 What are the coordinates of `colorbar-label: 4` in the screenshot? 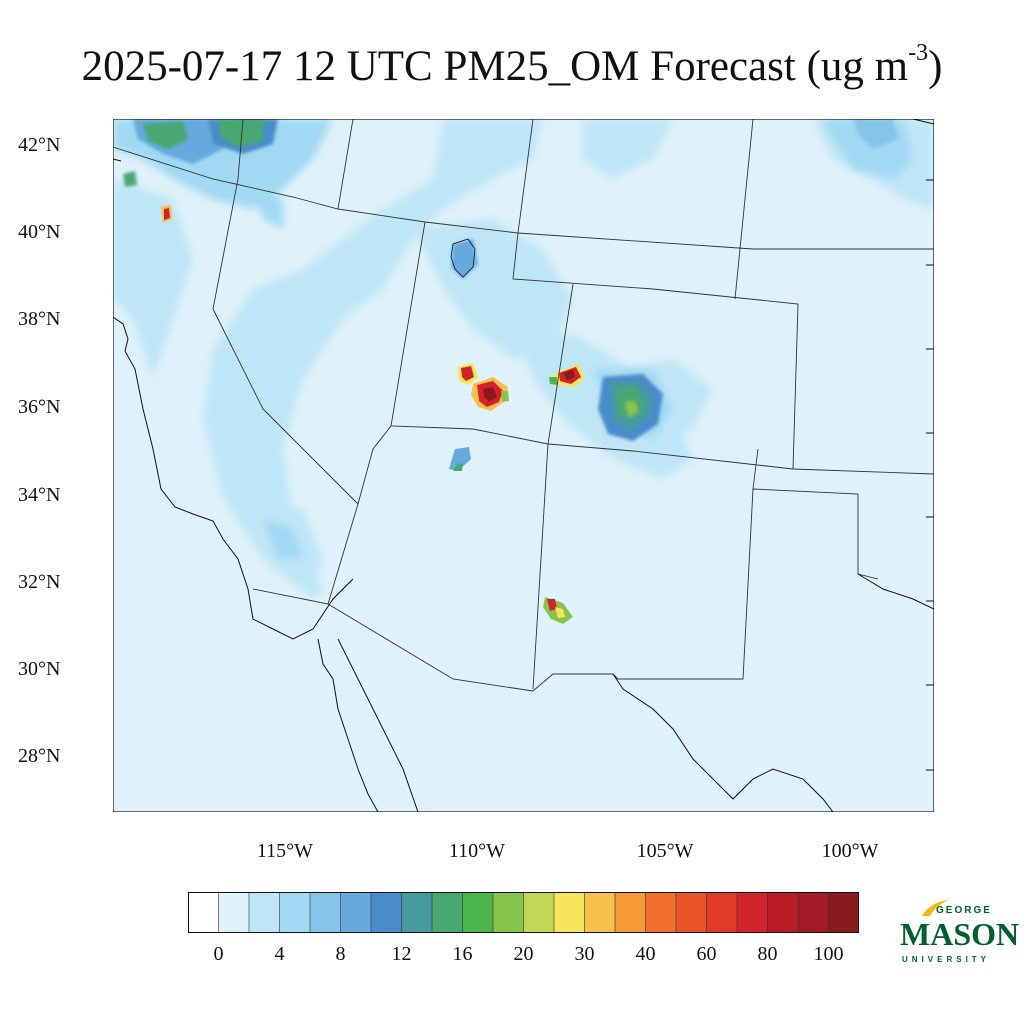 It's located at (279, 954).